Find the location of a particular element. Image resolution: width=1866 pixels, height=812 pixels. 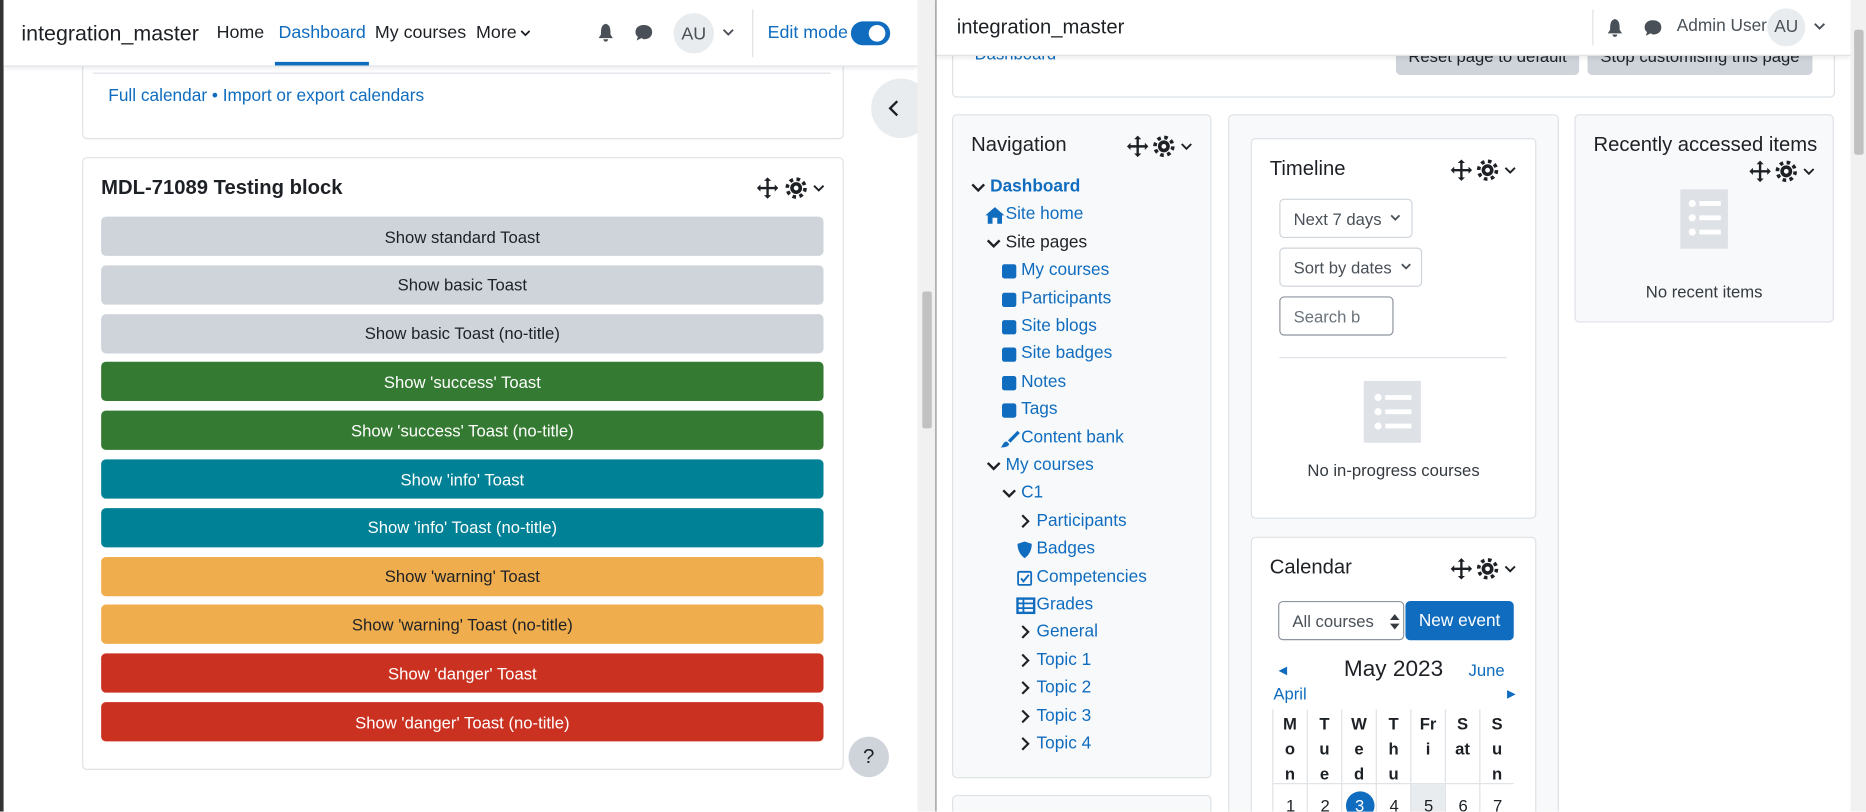

toast-button: Show basic Toast is located at coordinates (462, 285).